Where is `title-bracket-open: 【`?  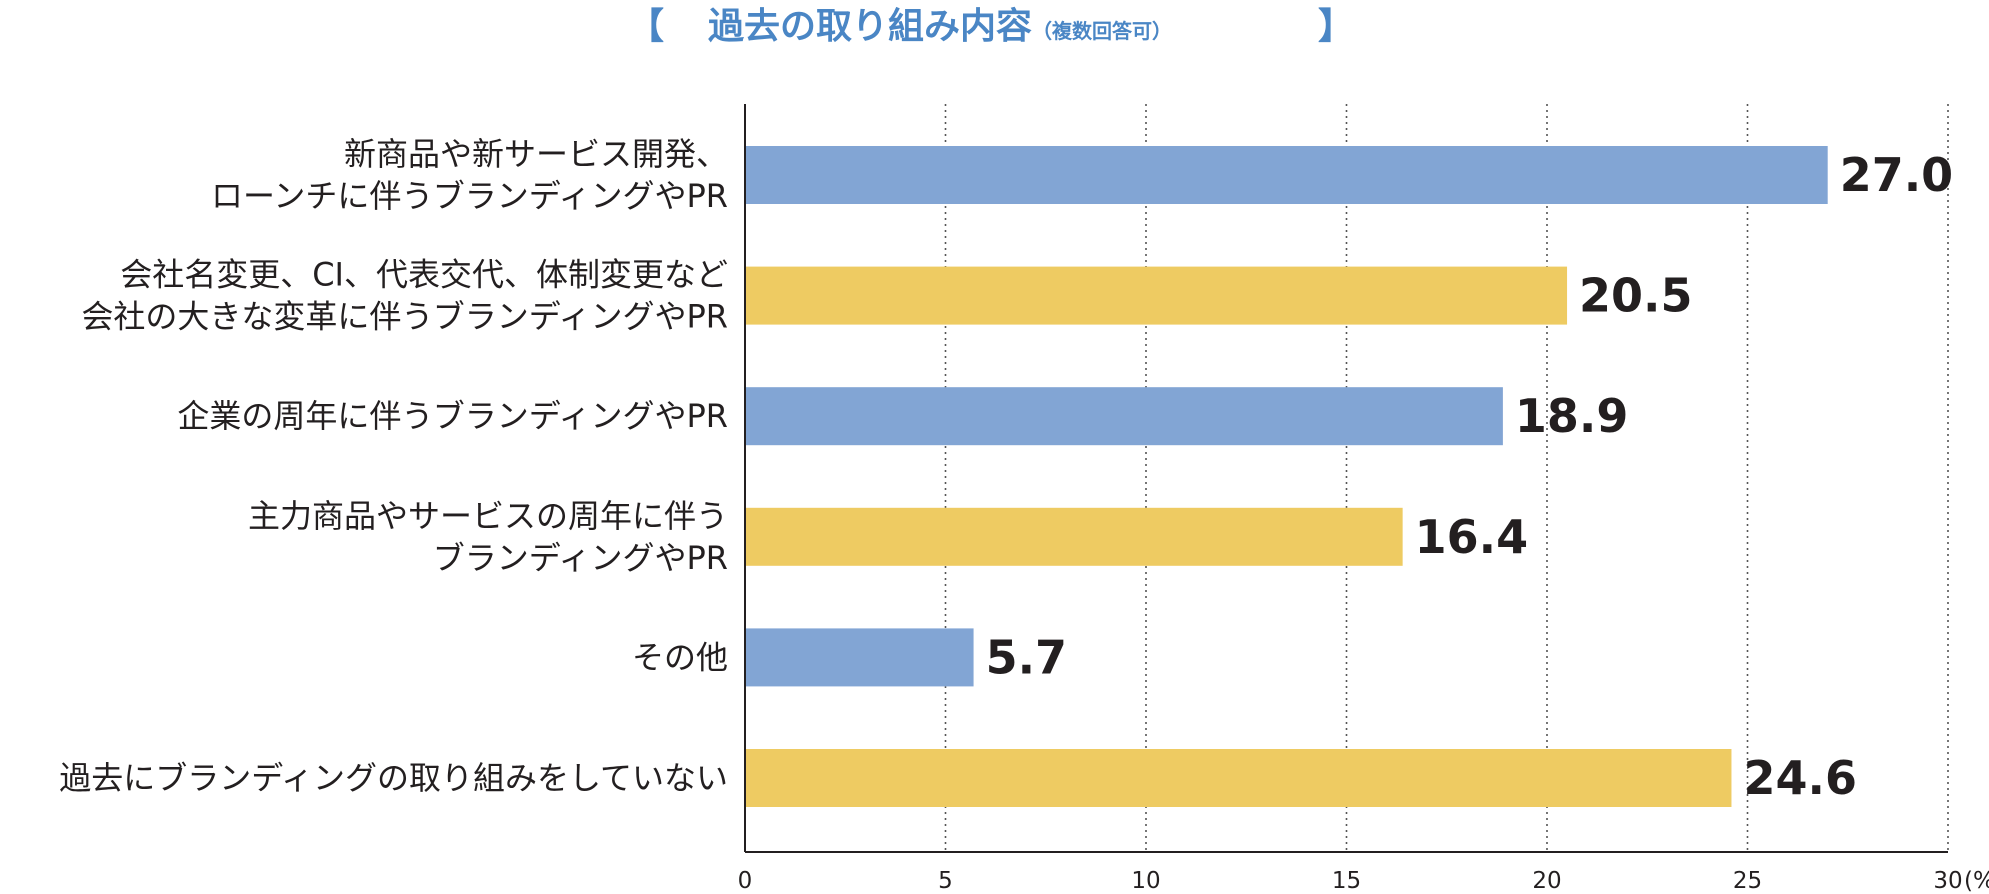 title-bracket-open: 【 is located at coordinates (646, 26).